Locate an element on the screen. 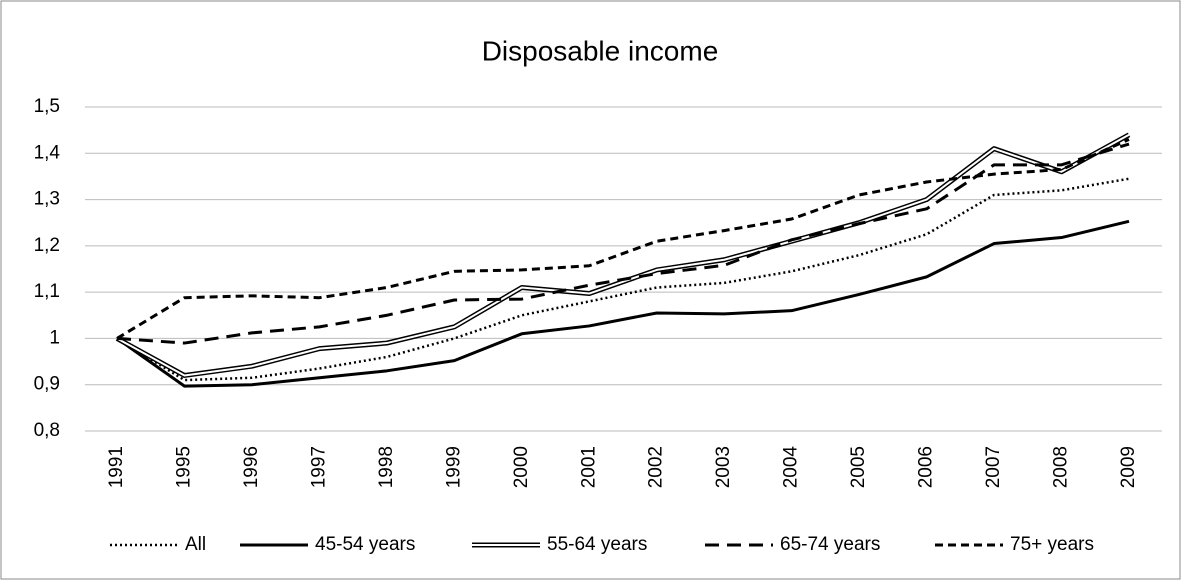 The height and width of the screenshot is (580, 1181). x-tick-label: 1997 is located at coordinates (318, 467).